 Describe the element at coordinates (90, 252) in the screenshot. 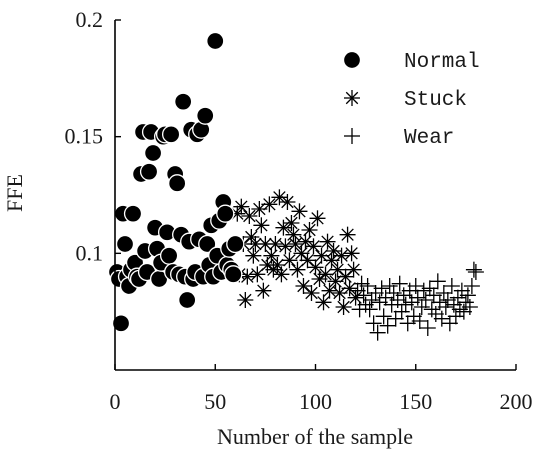

I see `y-tick-label: 0.1` at that location.